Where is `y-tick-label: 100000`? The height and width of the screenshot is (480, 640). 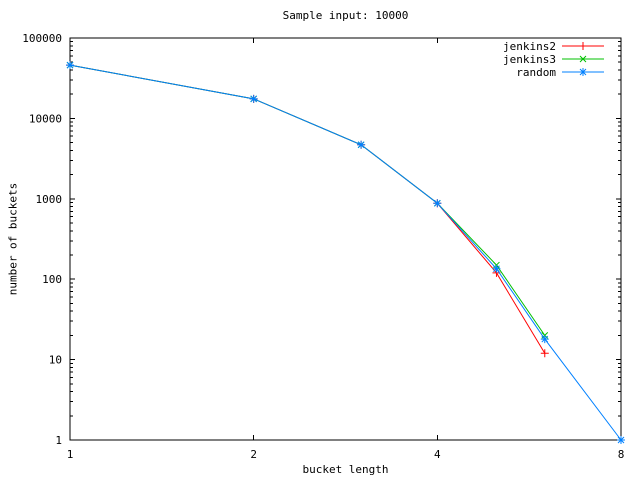 y-tick-label: 100000 is located at coordinates (42, 38).